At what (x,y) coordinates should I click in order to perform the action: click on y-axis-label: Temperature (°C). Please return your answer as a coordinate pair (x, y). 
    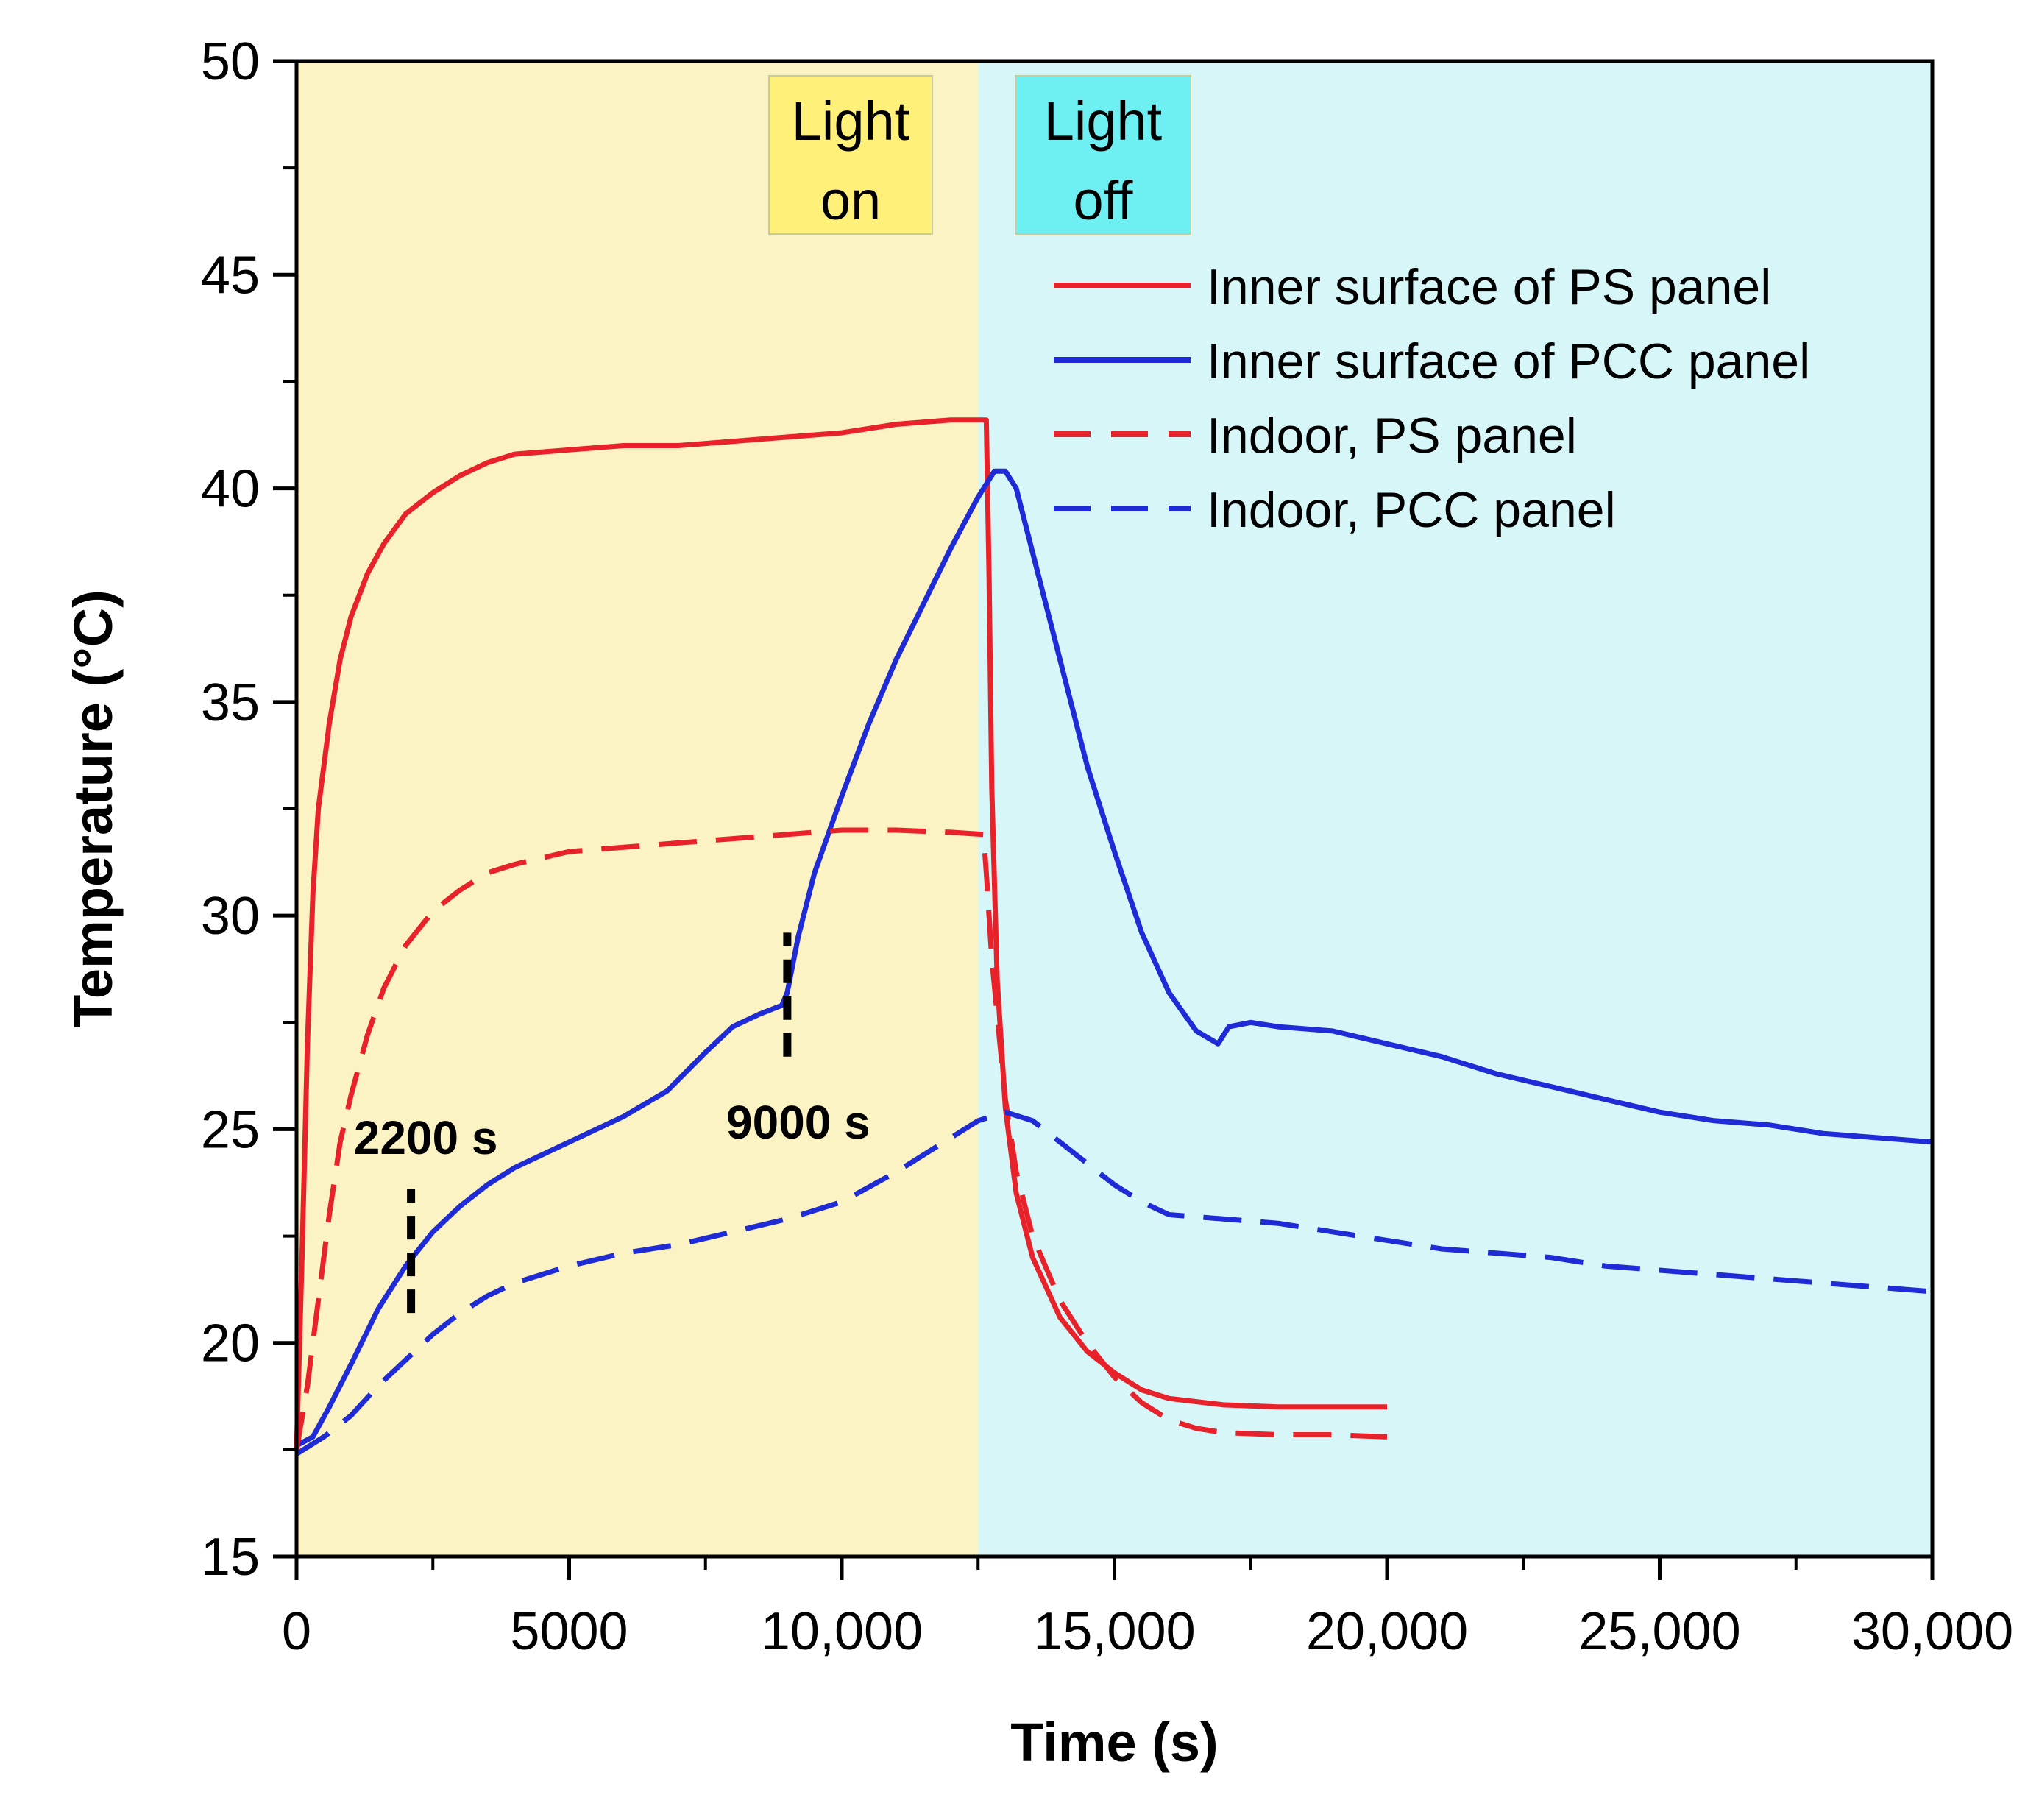
    Looking at the image, I should click on (93, 808).